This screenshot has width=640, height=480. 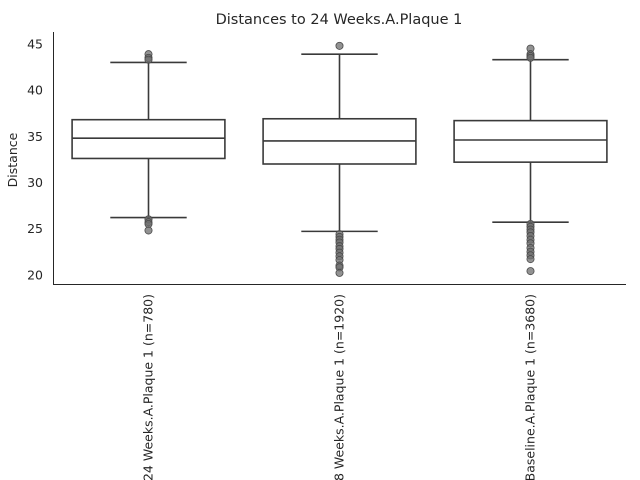 I want to click on y-tick-label-30: 30, so click(x=35, y=182).